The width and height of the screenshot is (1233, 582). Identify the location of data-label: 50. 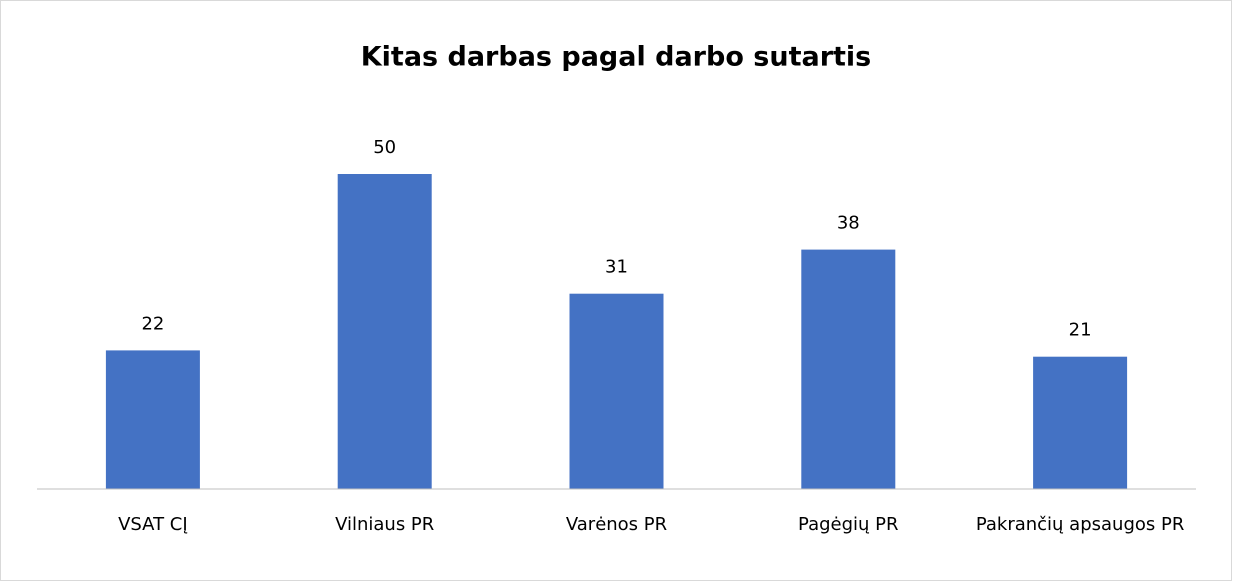
(384, 147).